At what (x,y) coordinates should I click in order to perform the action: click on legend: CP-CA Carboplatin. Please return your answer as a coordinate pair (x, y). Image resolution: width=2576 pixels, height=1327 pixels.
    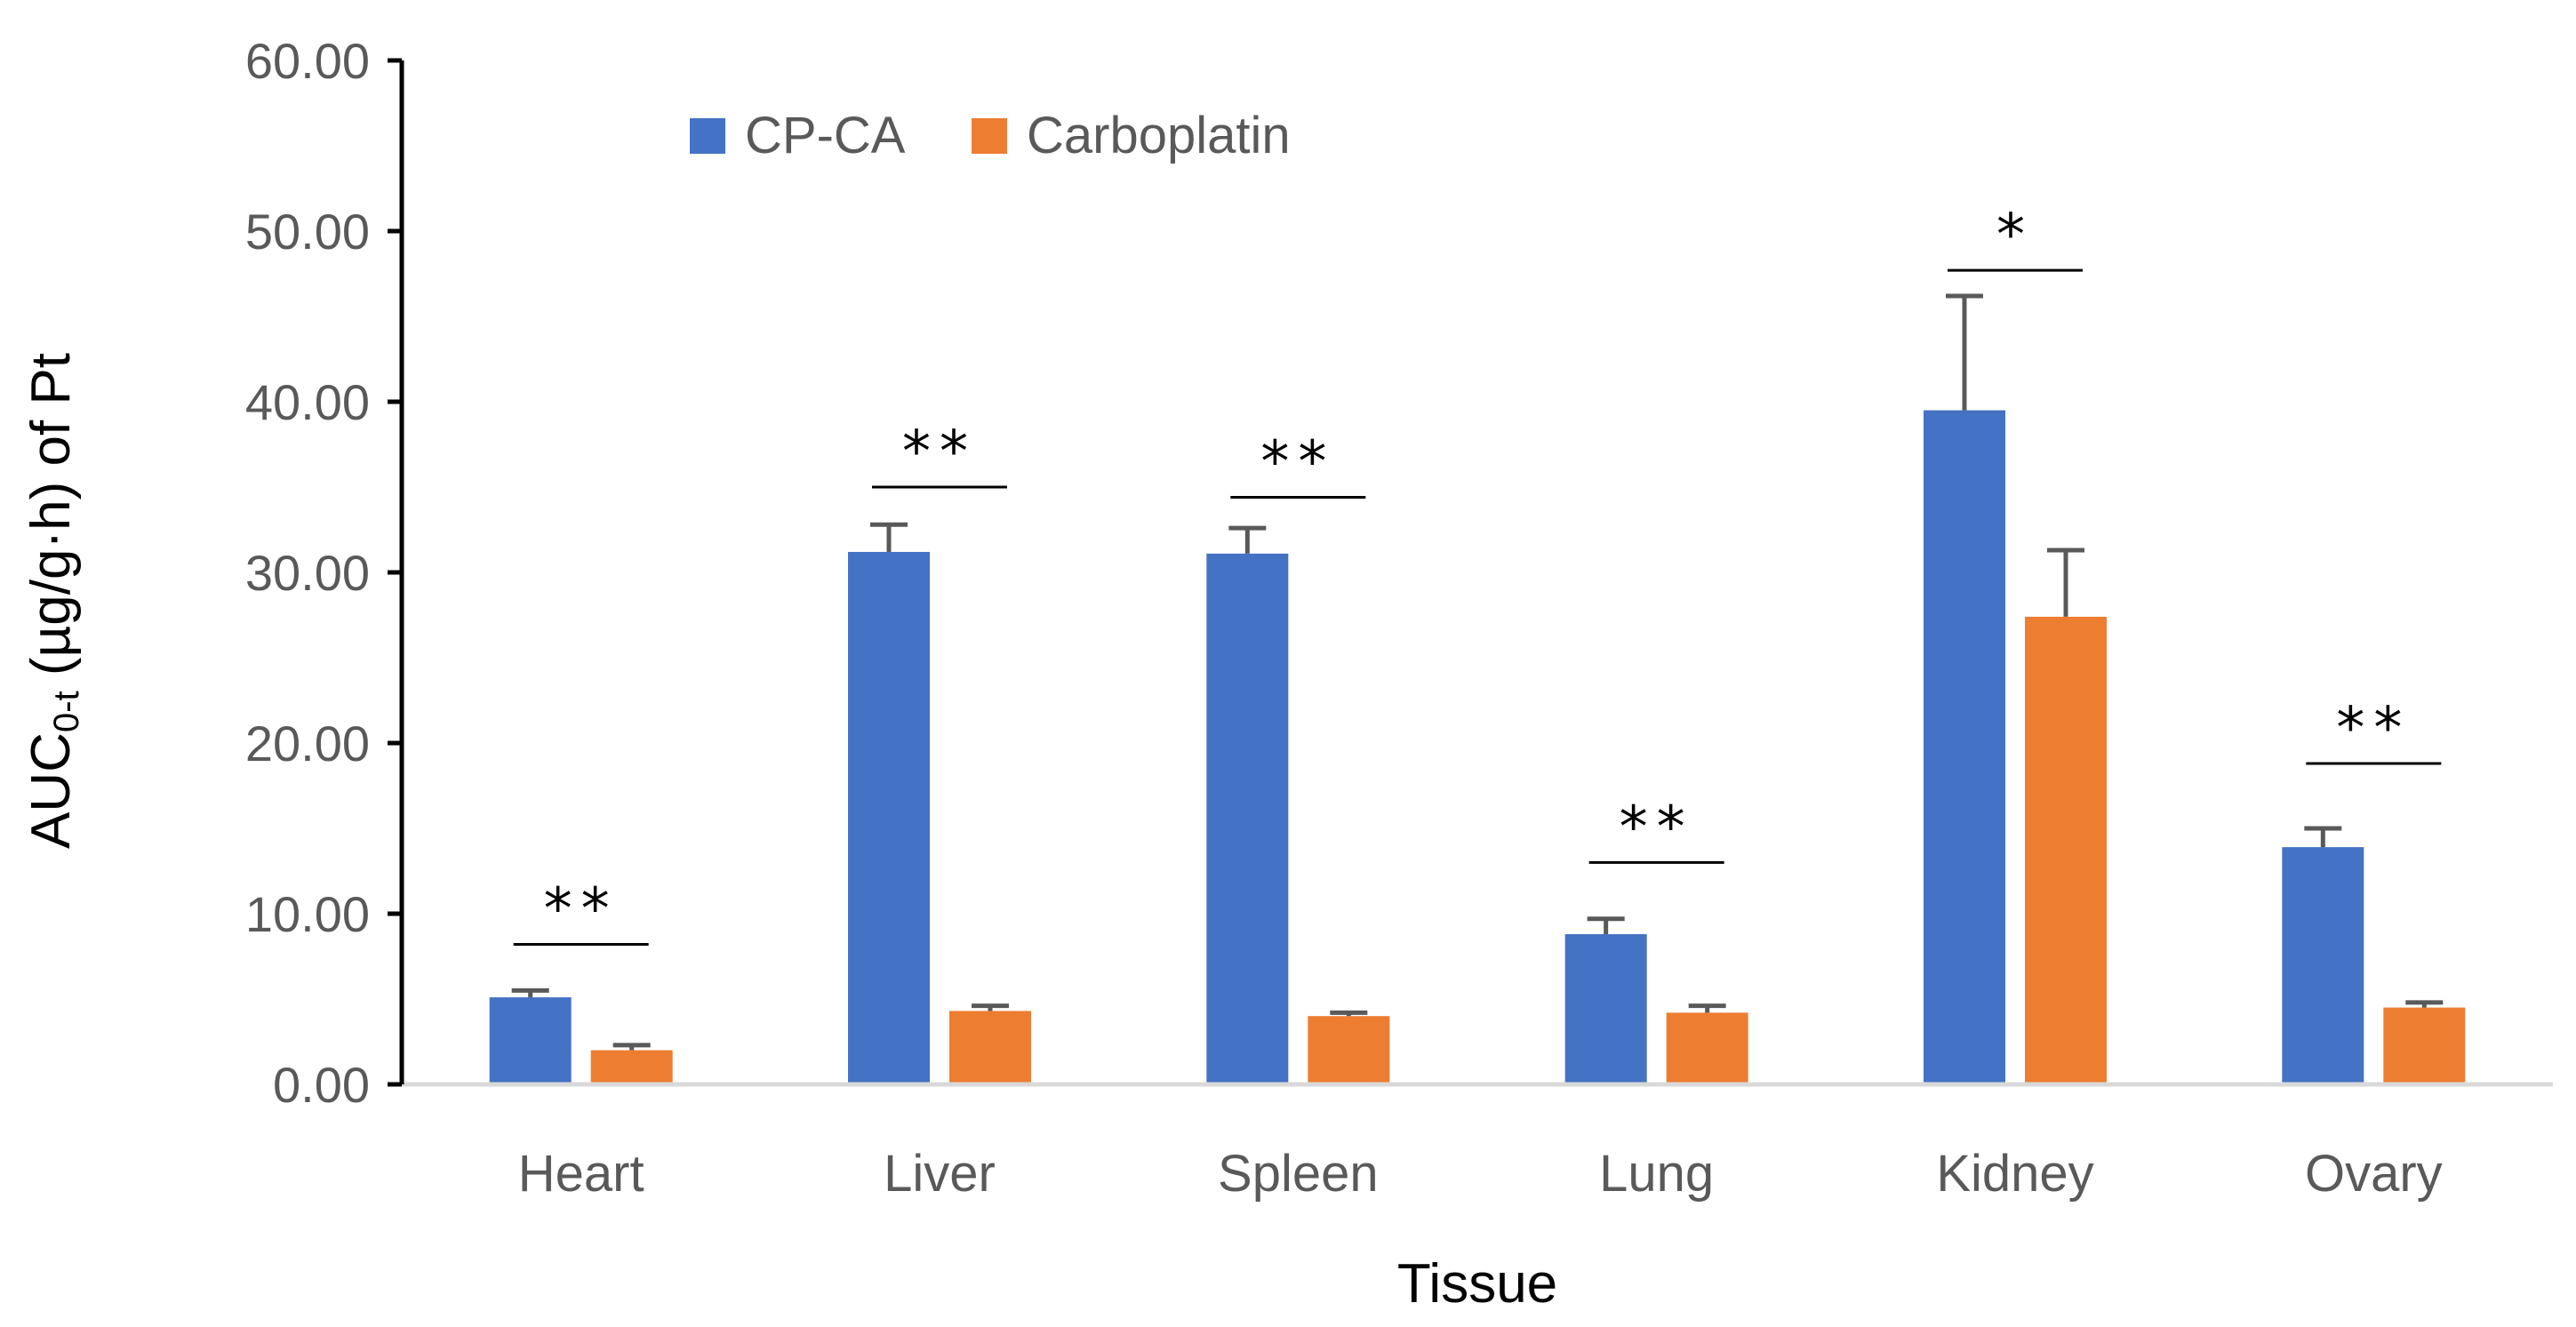
    Looking at the image, I should click on (990, 135).